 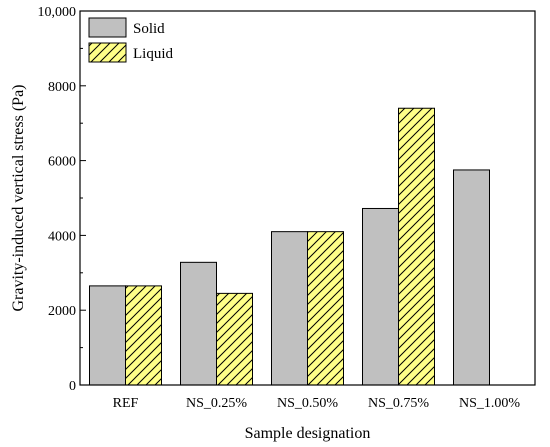 I want to click on y-tick-label: 8000, so click(x=62, y=87).